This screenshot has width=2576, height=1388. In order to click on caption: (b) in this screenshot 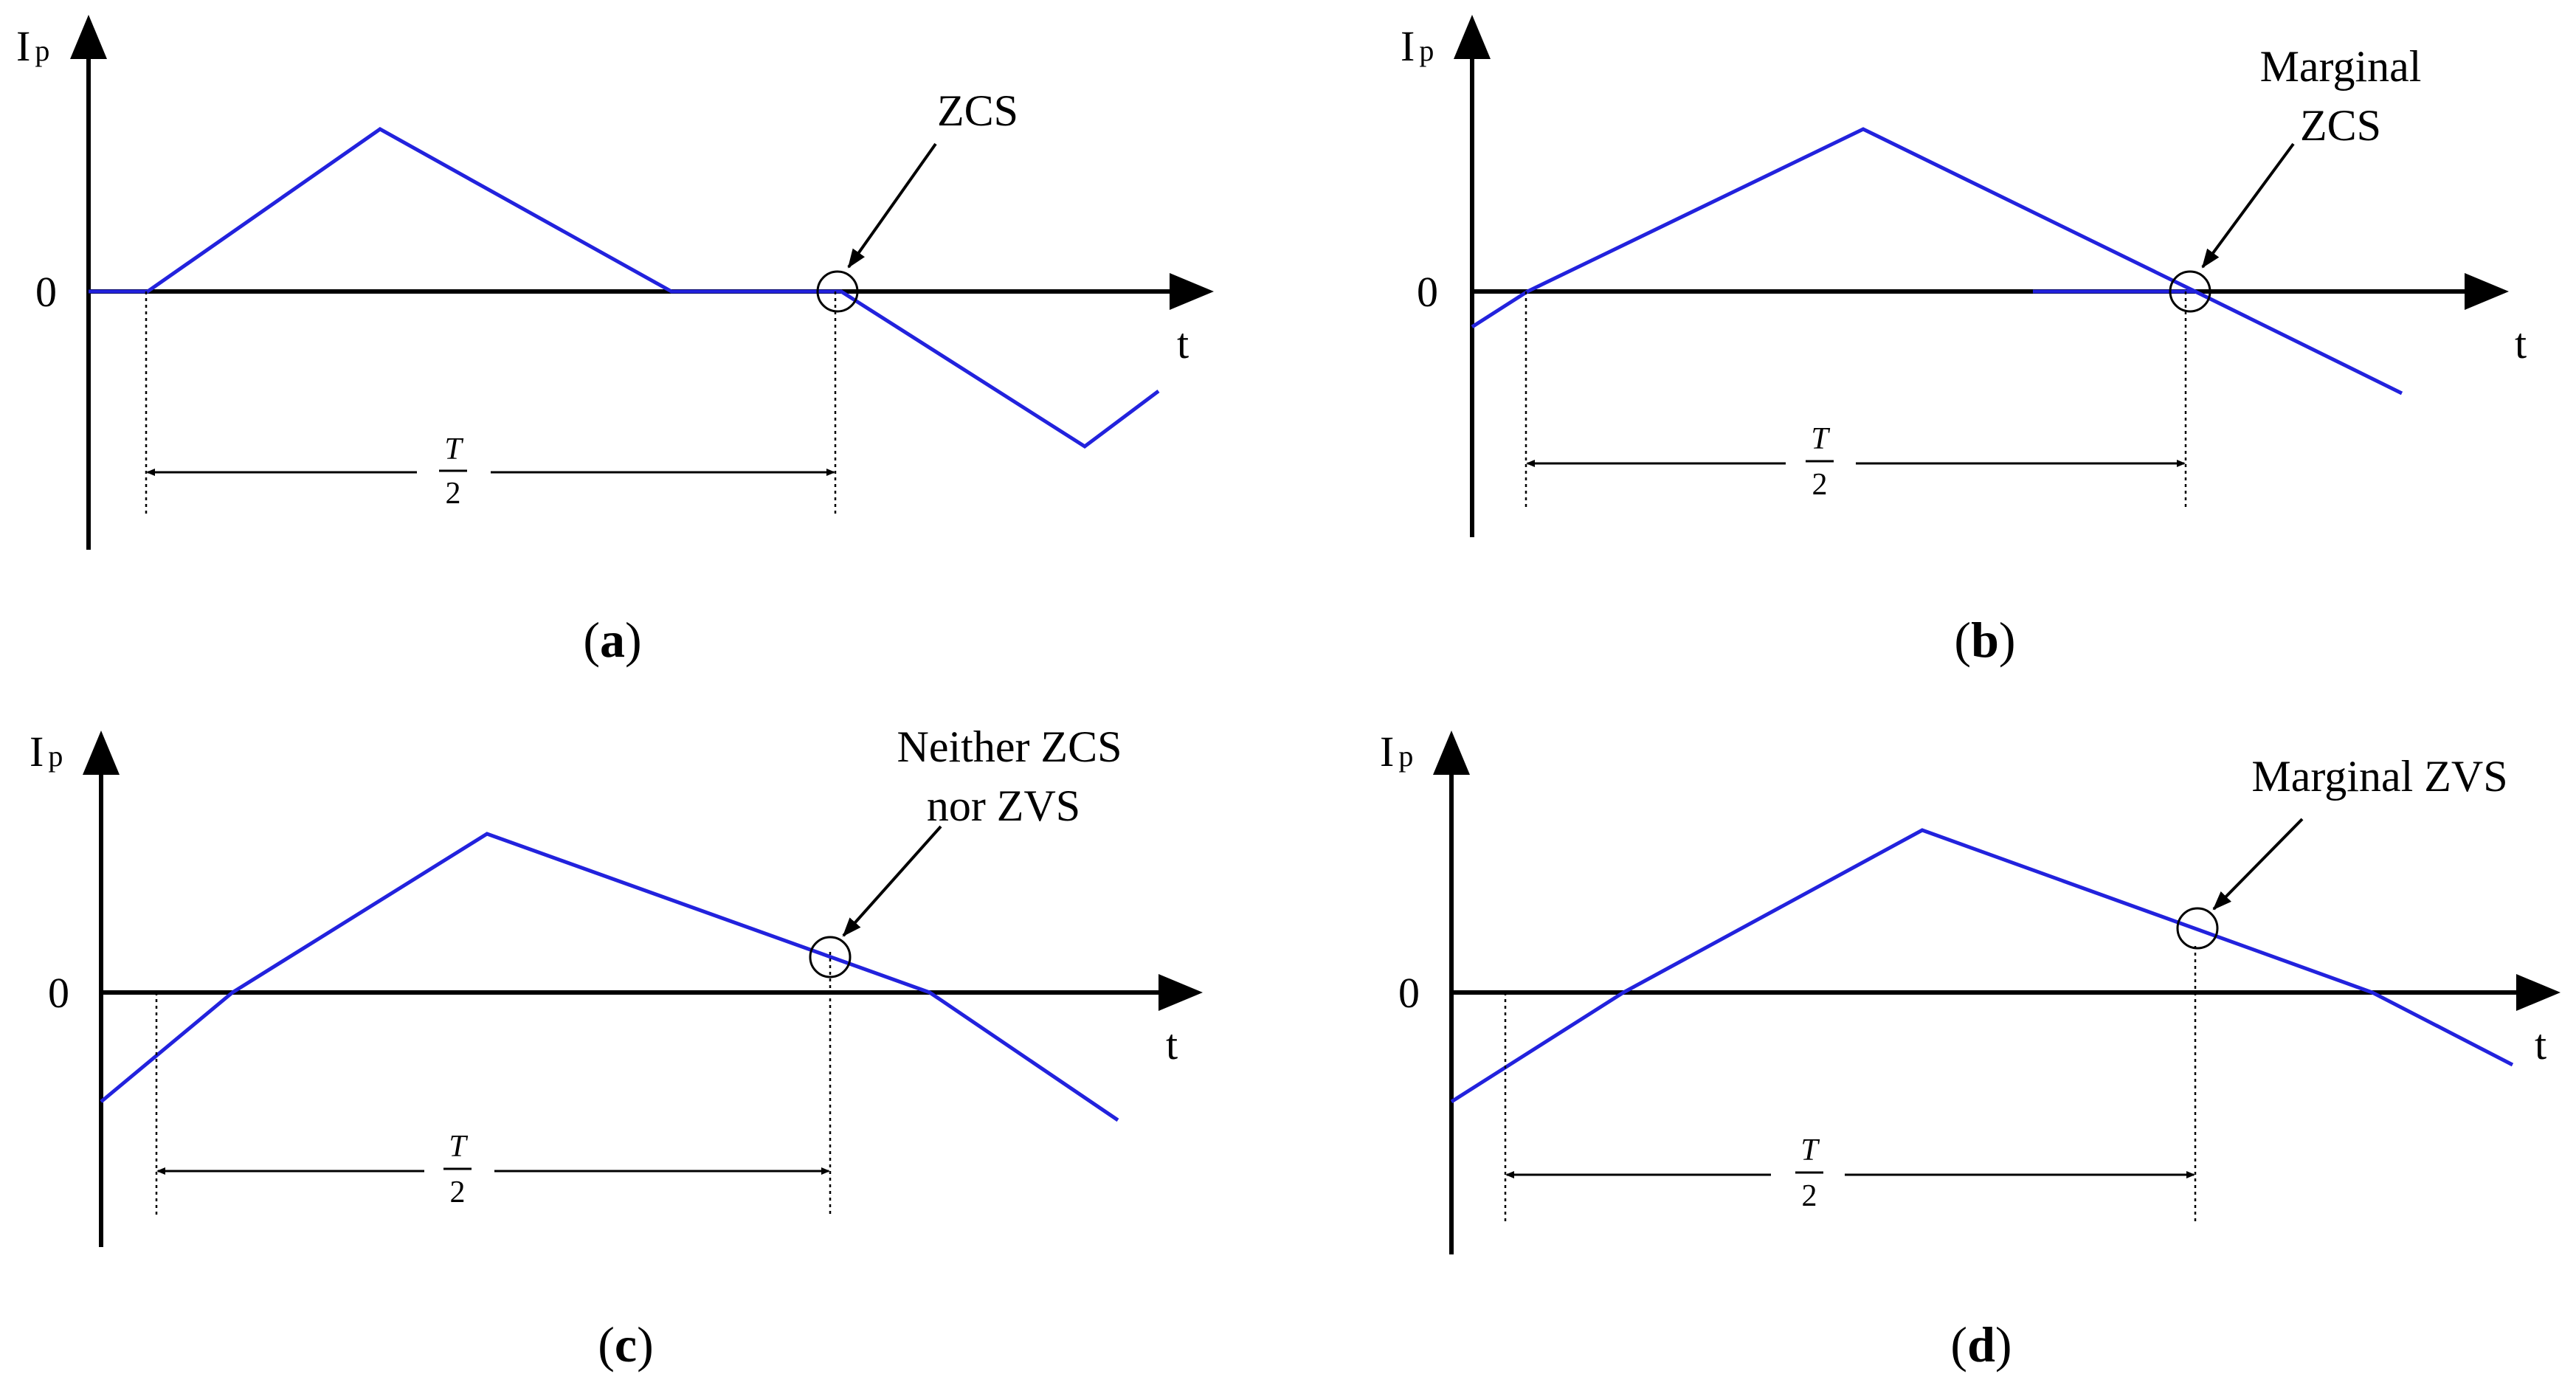, I will do `click(1985, 640)`.